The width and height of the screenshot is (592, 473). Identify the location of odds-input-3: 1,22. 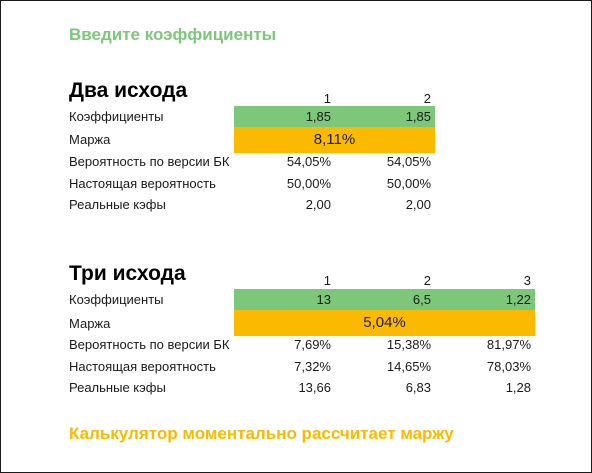
(518, 299).